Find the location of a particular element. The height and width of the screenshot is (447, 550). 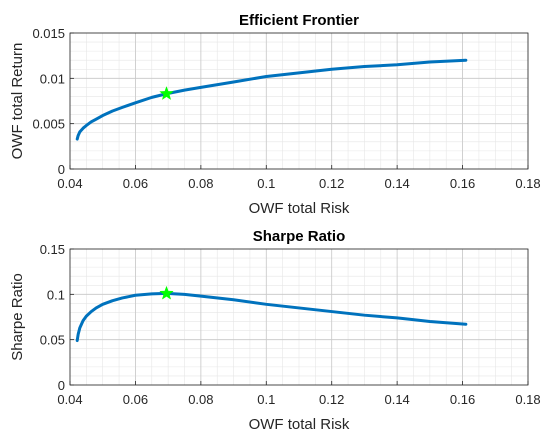

y-axis-label: Sharpe Ratio is located at coordinates (17, 317).